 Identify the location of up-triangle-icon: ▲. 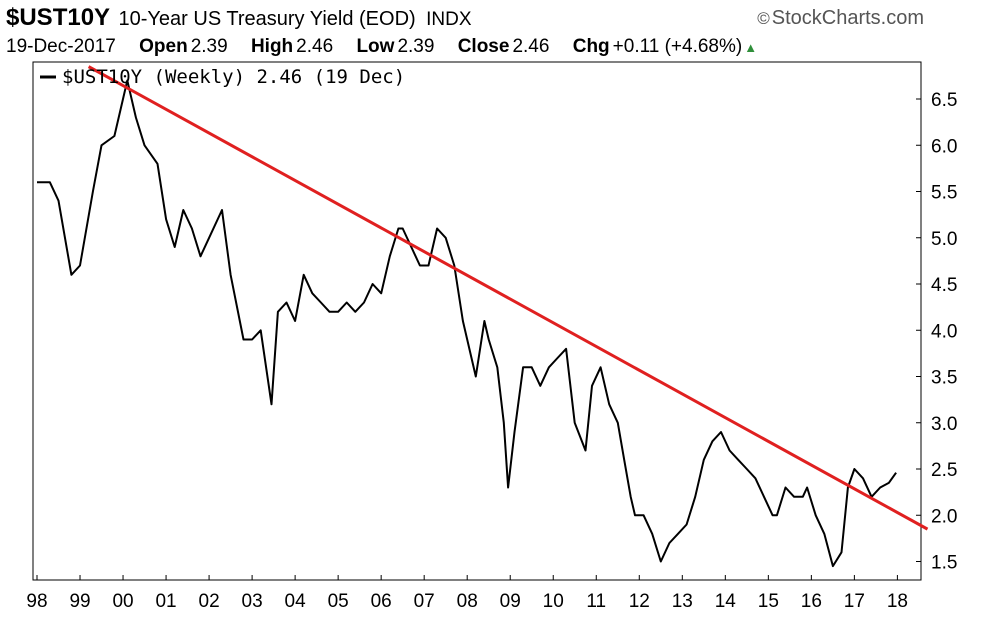
(751, 47).